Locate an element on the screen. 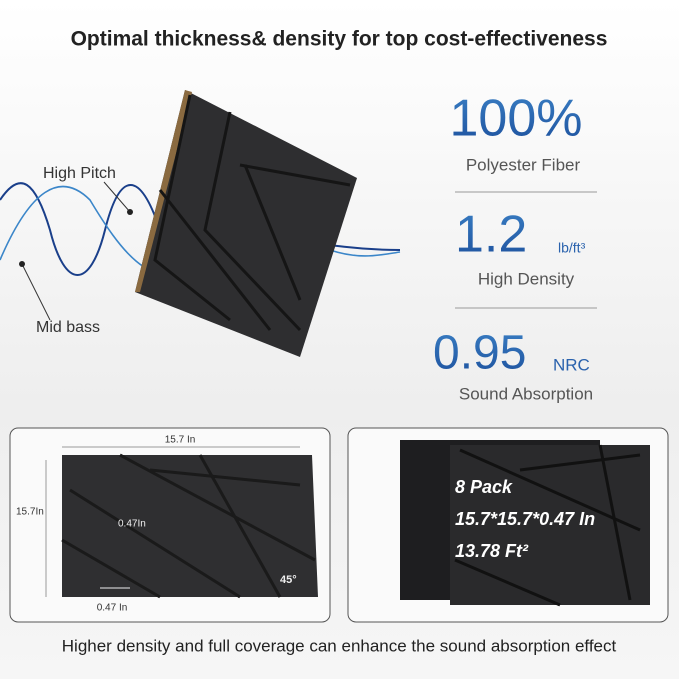 Image resolution: width=679 pixels, height=679 pixels. height-label: 15.7In is located at coordinates (30, 512).